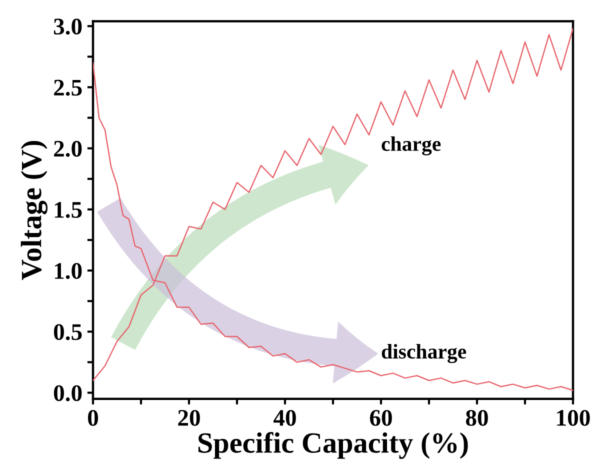 This screenshot has width=600, height=472. What do you see at coordinates (93, 418) in the screenshot?
I see `x-tick-label: 0` at bounding box center [93, 418].